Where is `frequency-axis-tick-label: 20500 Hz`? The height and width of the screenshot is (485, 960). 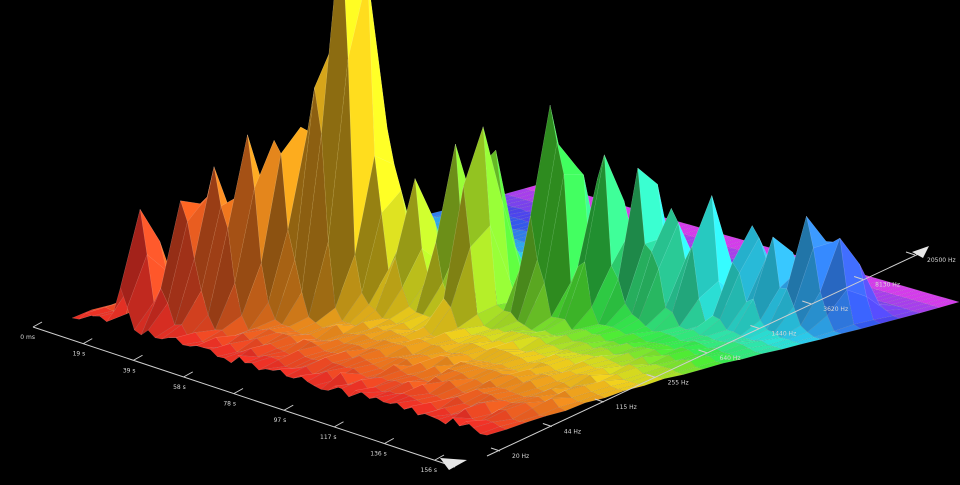
frequency-axis-tick-label: 20500 Hz is located at coordinates (941, 260).